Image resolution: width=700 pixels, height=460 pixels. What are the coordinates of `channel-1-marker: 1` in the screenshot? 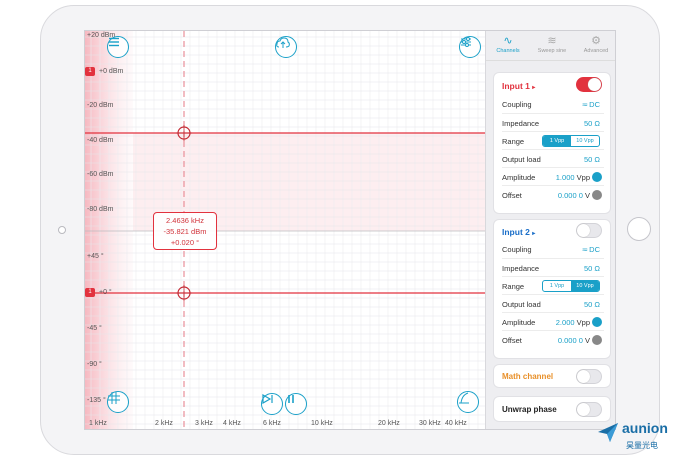 It's located at (90, 71).